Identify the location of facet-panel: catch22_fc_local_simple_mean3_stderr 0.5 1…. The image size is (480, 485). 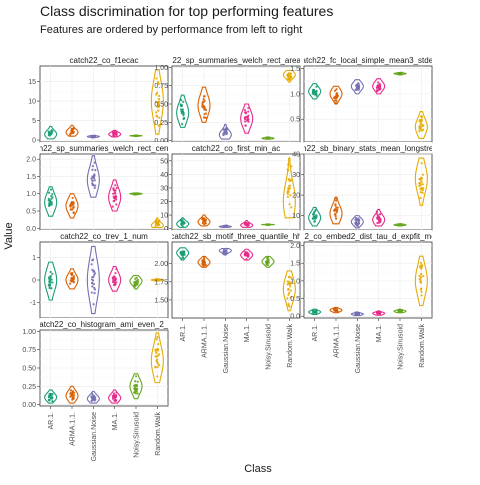
(361, 98).